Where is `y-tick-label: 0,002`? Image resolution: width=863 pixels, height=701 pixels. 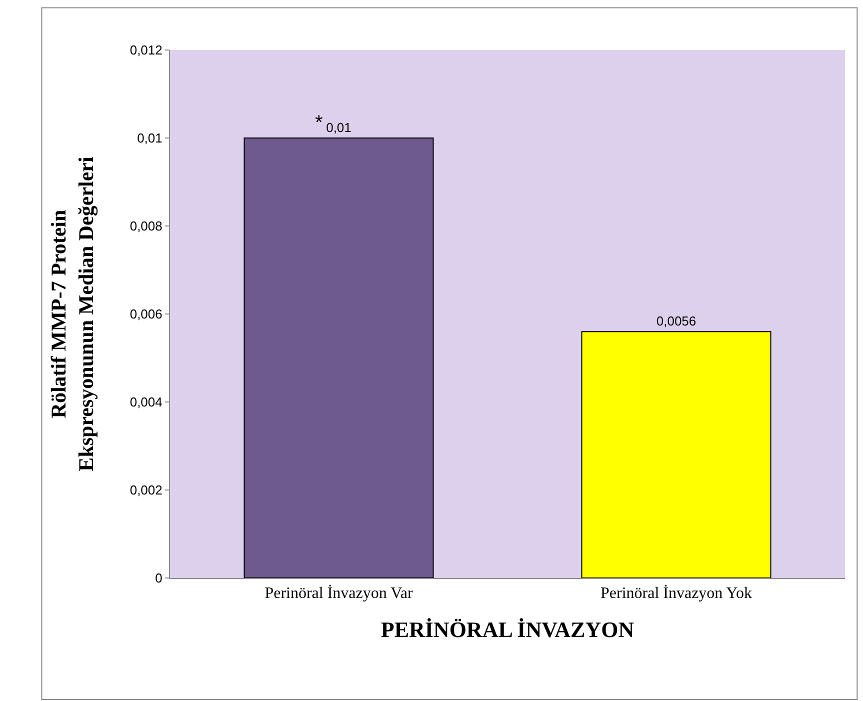
y-tick-label: 0,002 is located at coordinates (146, 490).